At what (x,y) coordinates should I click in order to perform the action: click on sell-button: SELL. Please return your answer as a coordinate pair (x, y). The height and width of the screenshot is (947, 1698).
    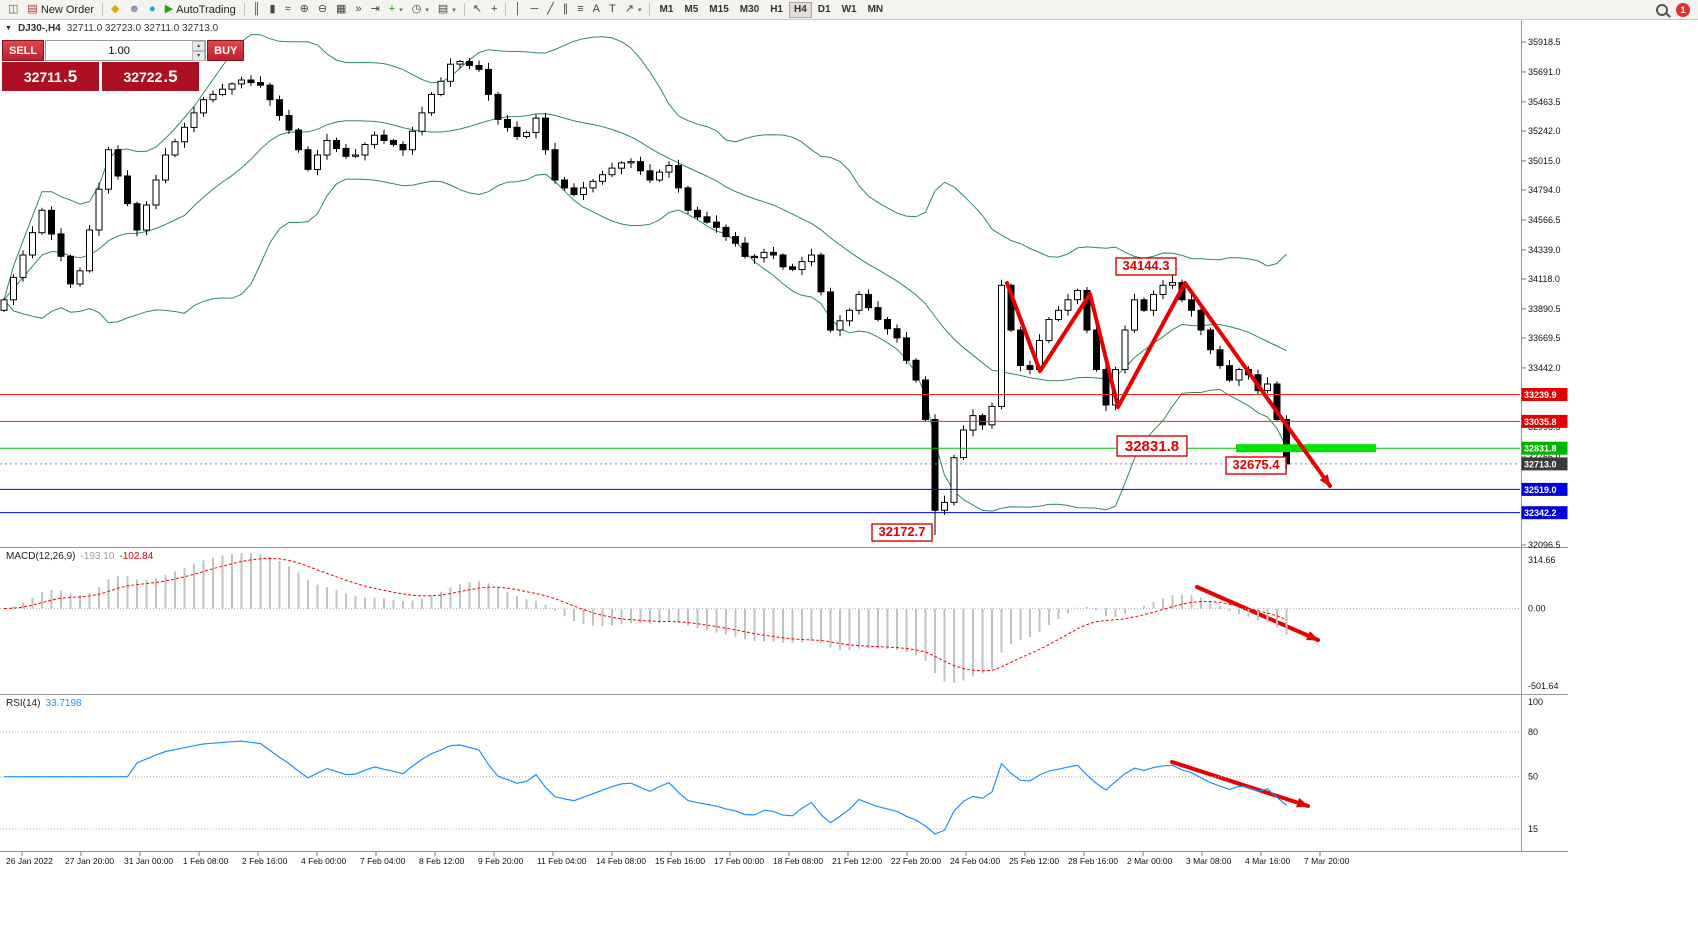
    Looking at the image, I should click on (23, 50).